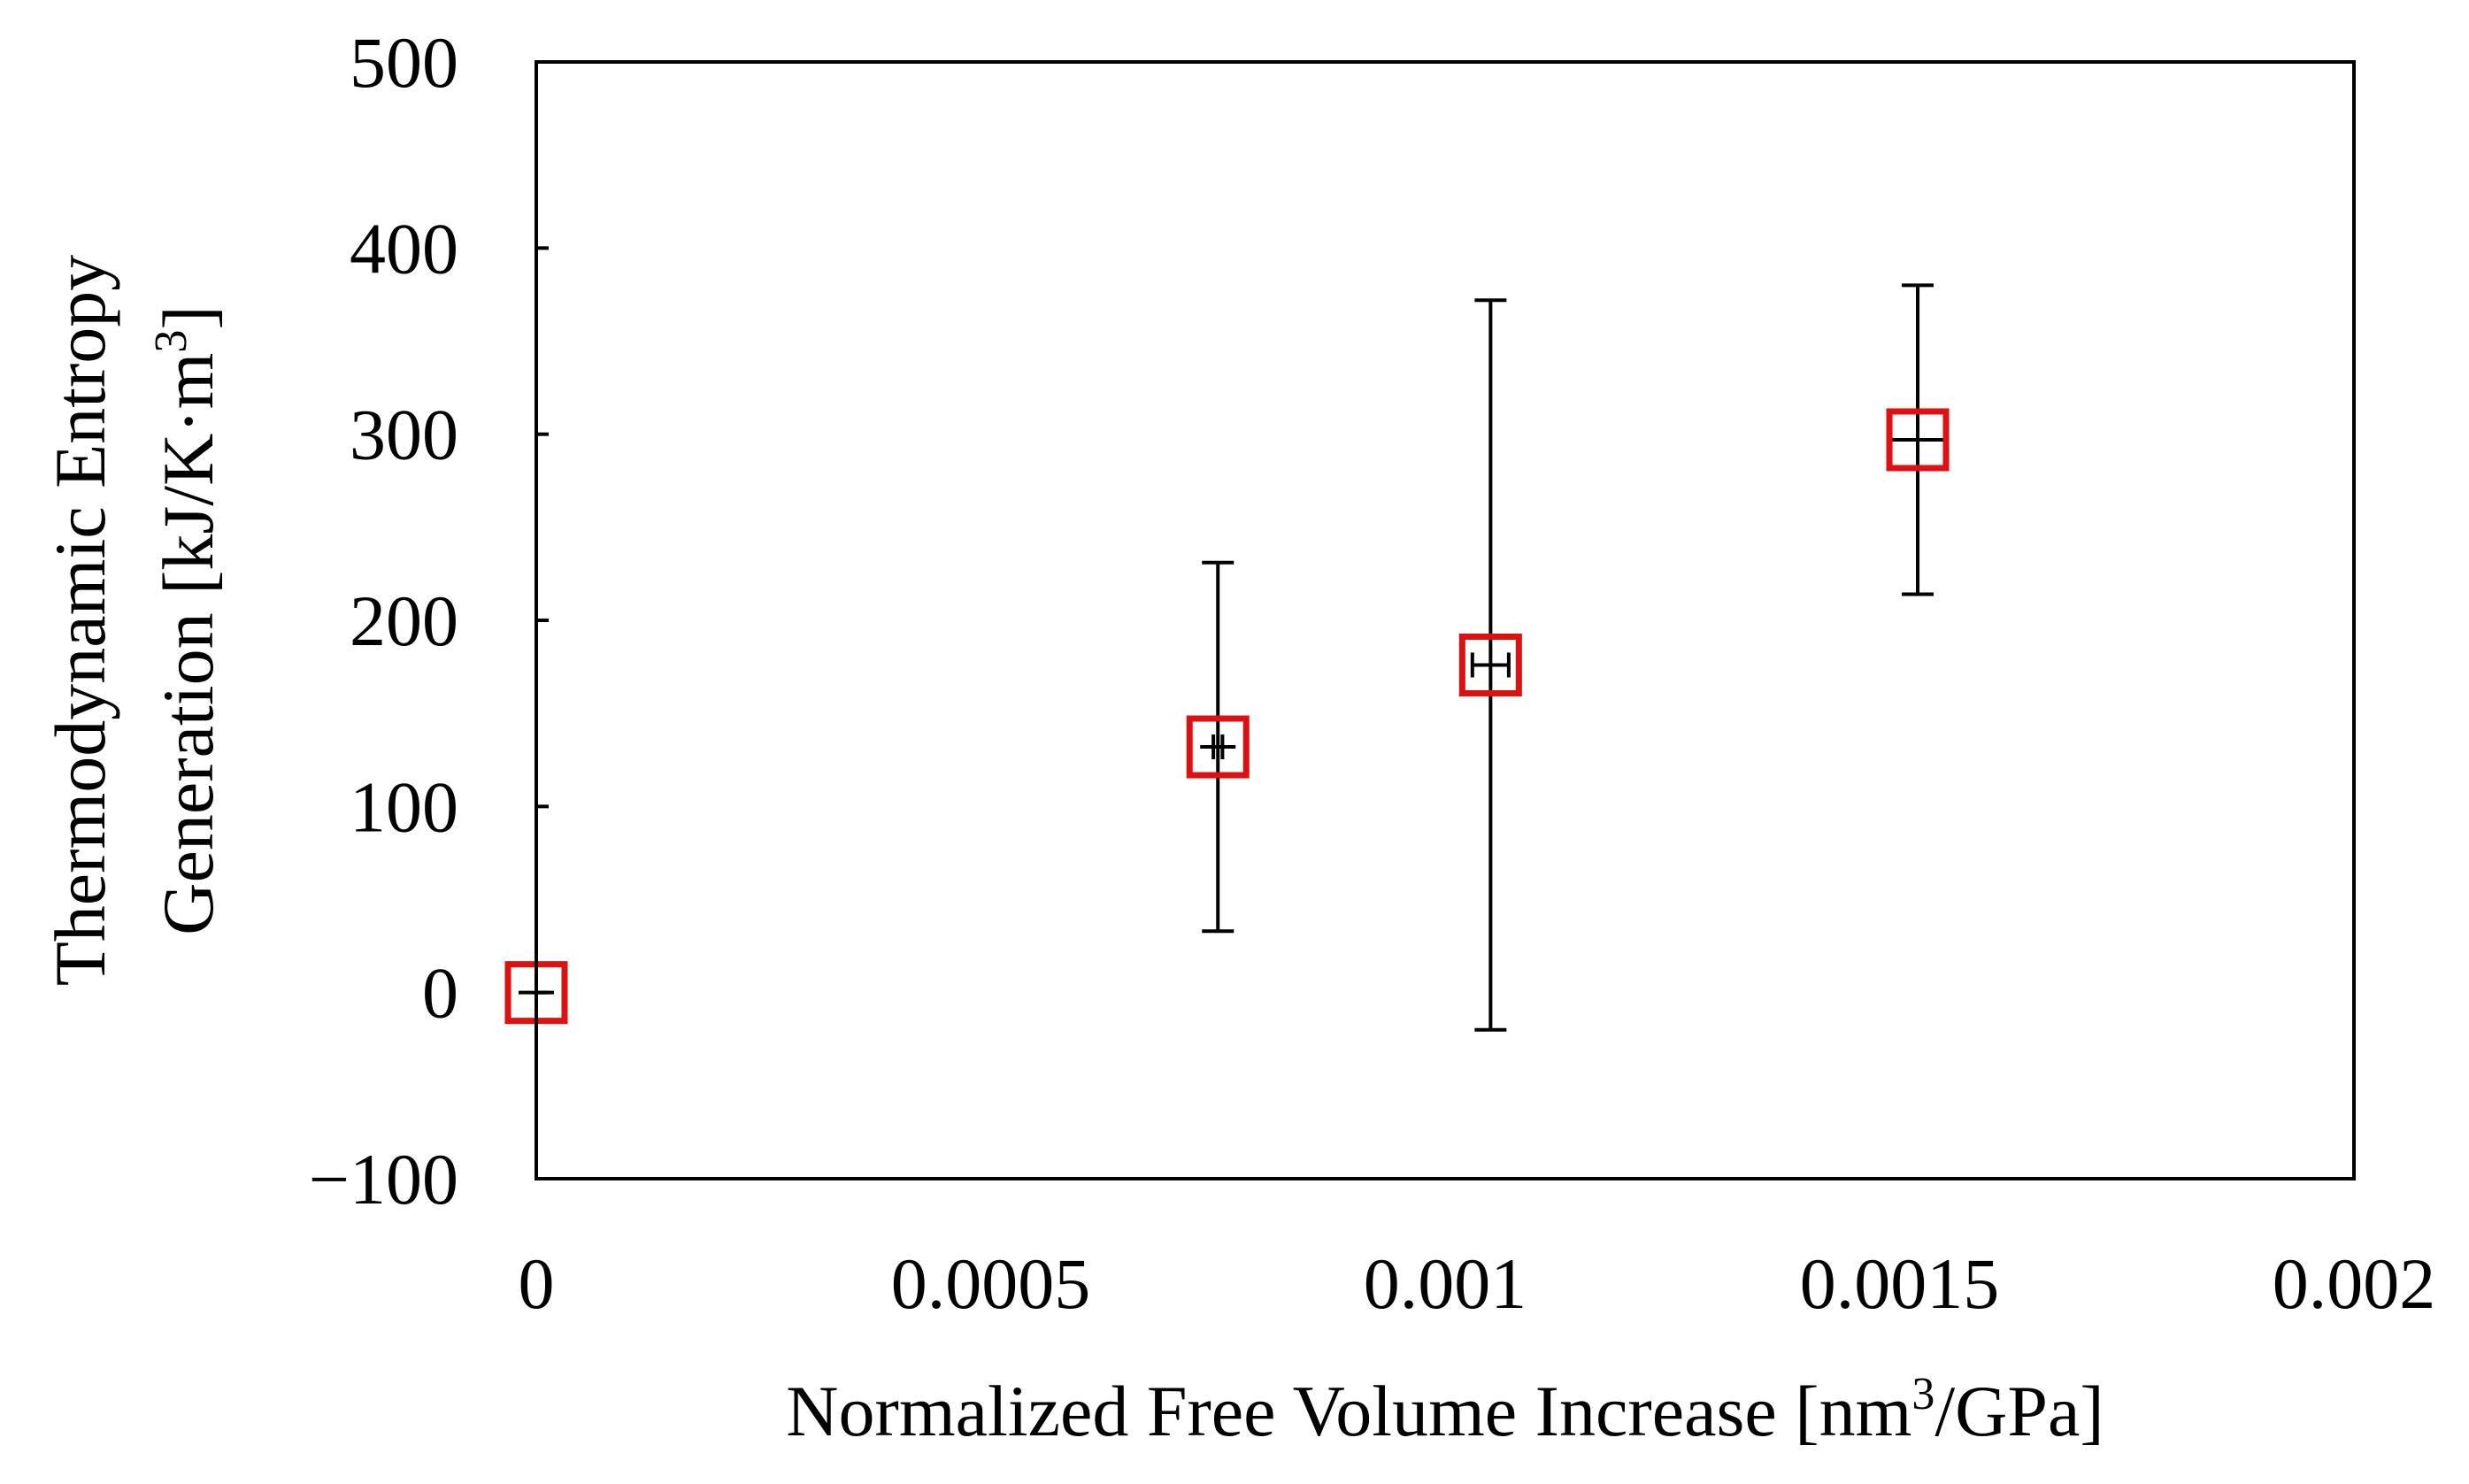 This screenshot has width=2469, height=1484. Describe the element at coordinates (404, 435) in the screenshot. I see `y-tick-label: 300` at that location.